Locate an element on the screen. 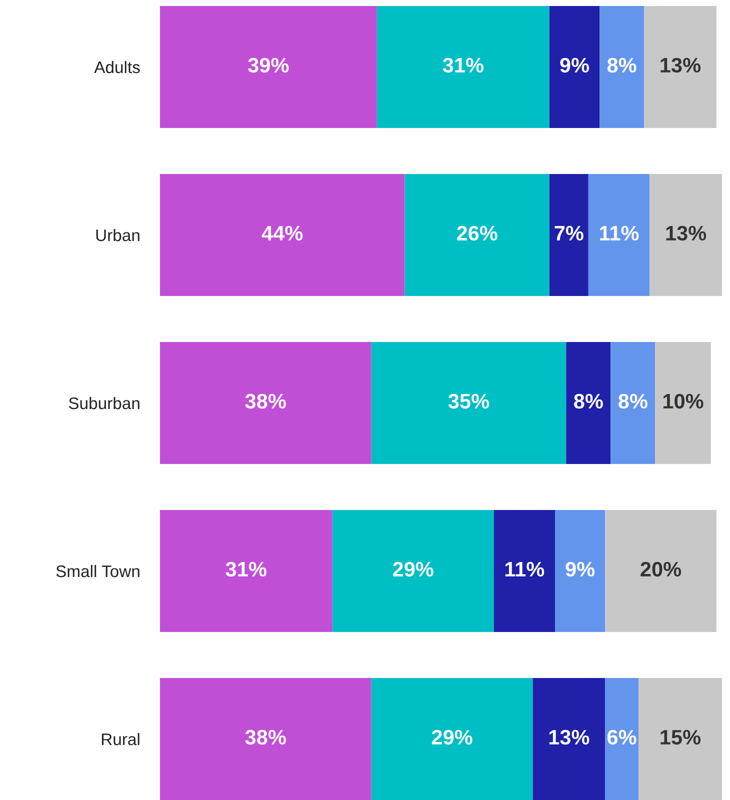 The image size is (730, 800). data-label: 7% is located at coordinates (569, 233).